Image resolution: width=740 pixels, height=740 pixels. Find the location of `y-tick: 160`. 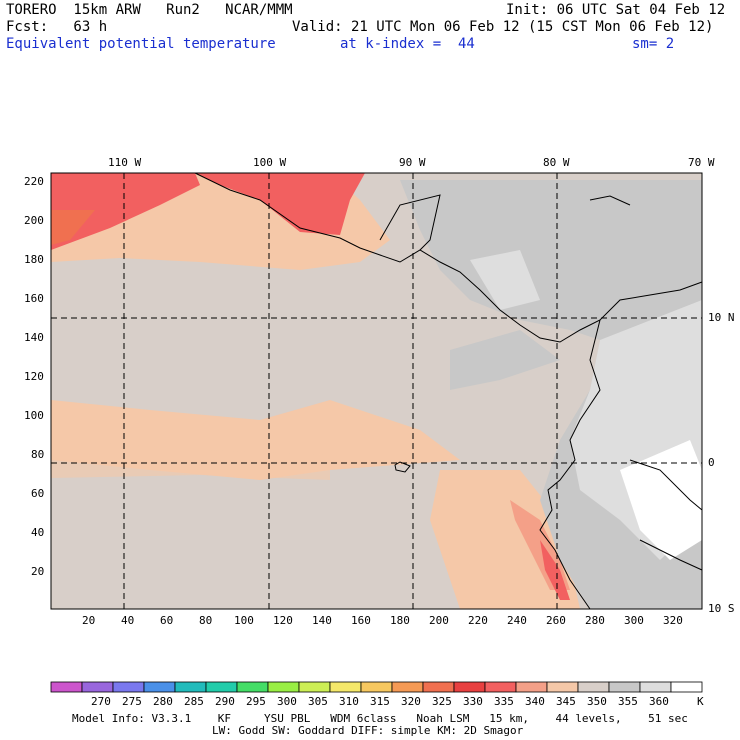

y-tick: 160 is located at coordinates (34, 298).